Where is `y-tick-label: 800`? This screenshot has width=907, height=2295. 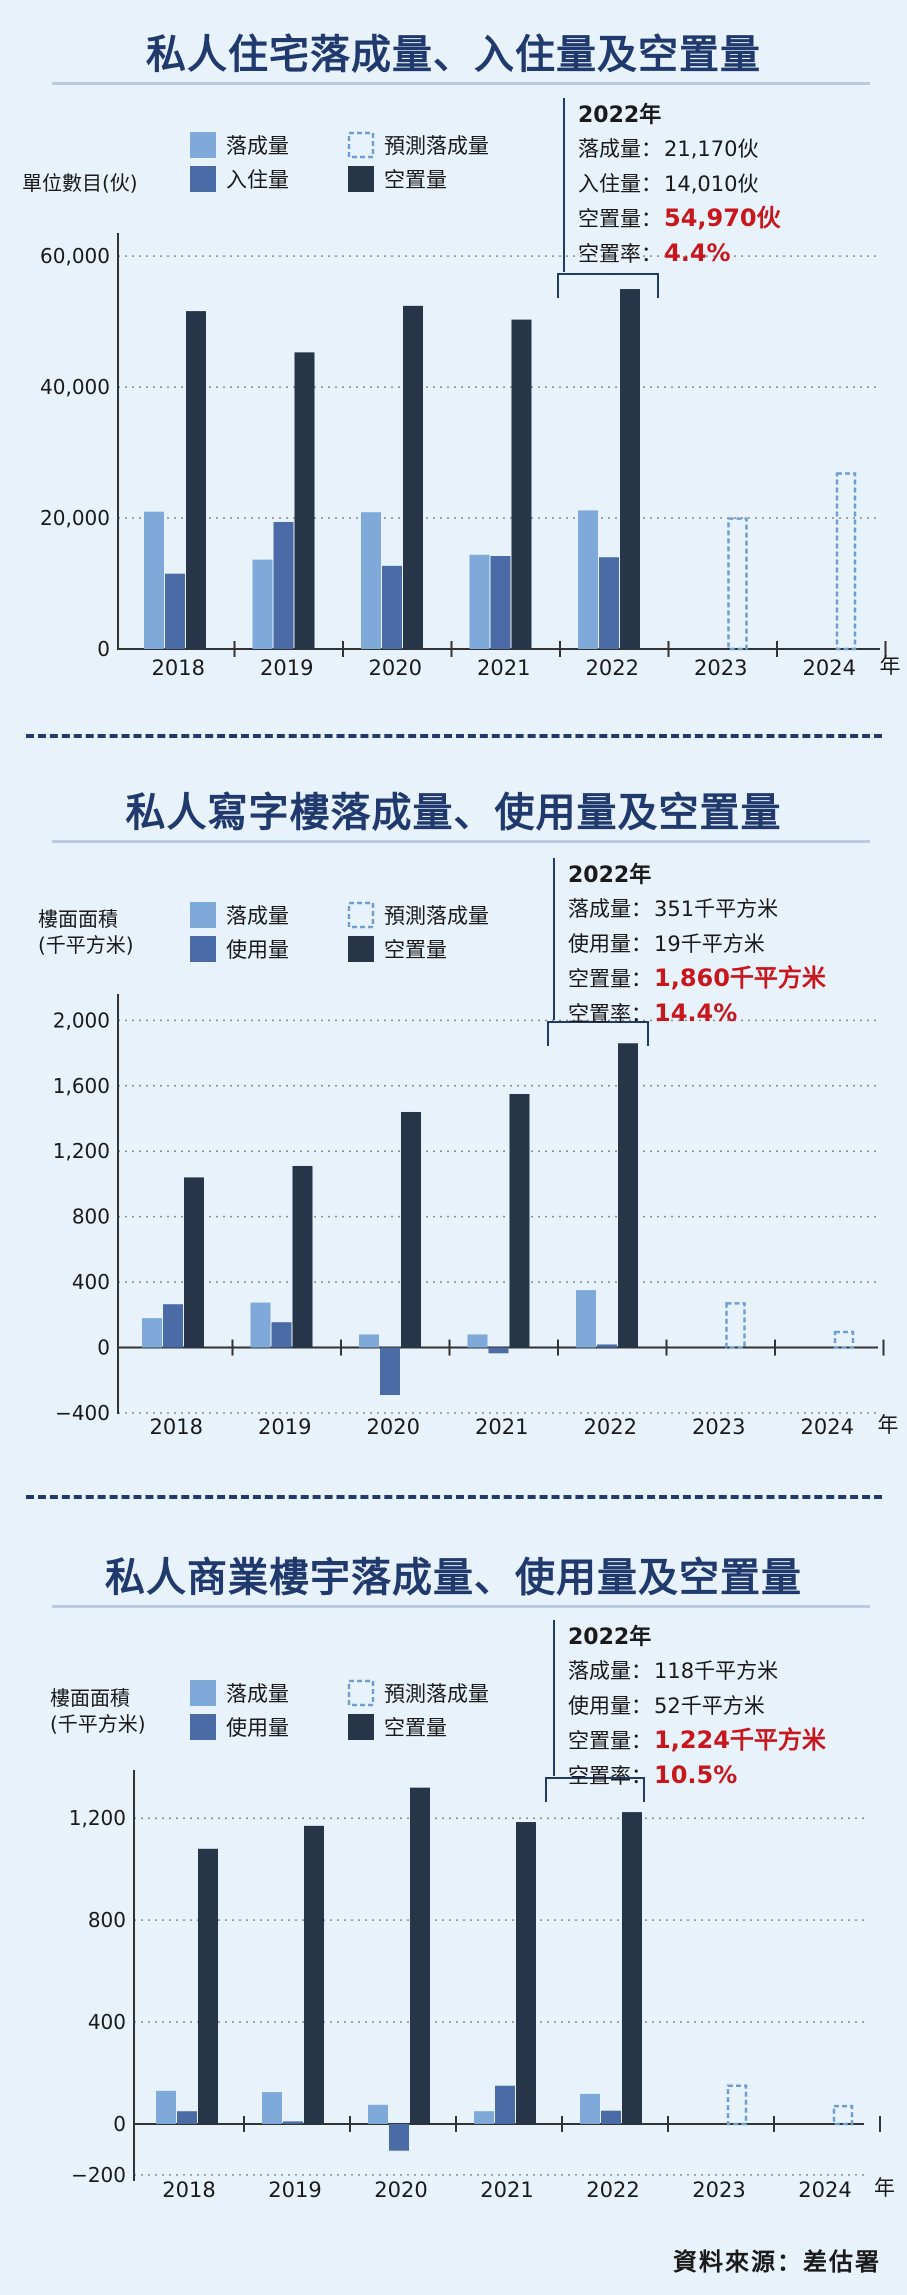
y-tick-label: 800 is located at coordinates (91, 1217).